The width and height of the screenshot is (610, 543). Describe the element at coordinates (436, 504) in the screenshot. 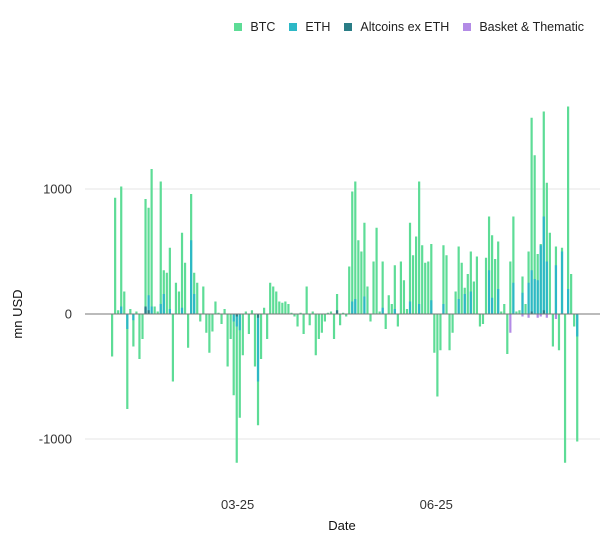

I see `x-tick-label: 06-25` at that location.